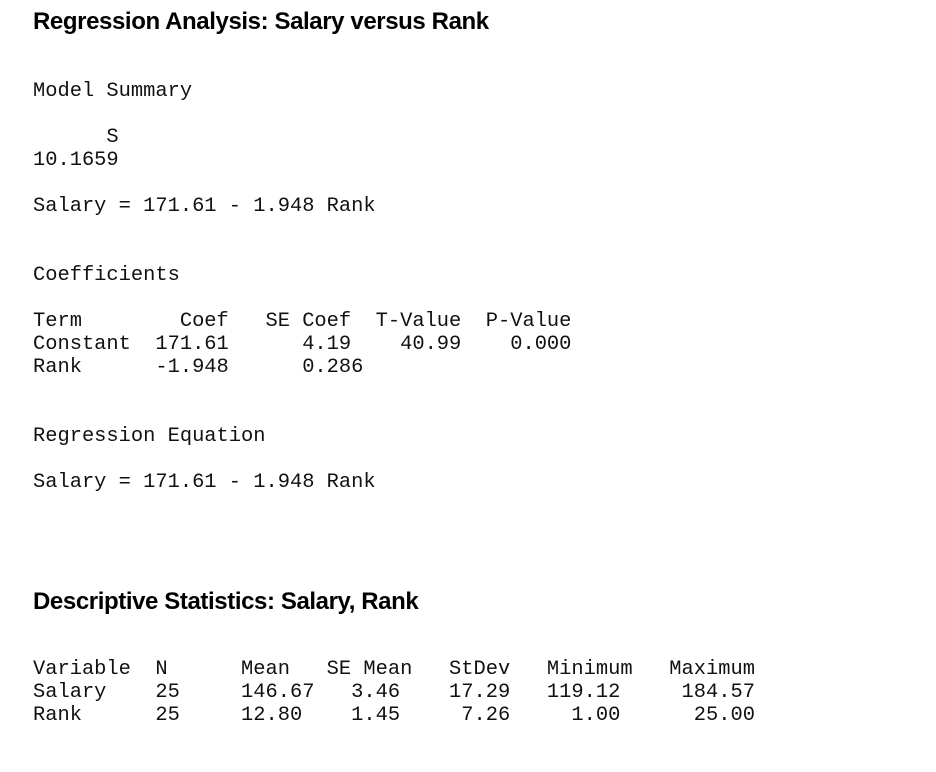 Image resolution: width=936 pixels, height=772 pixels. What do you see at coordinates (261, 21) in the screenshot?
I see `regression-analysis-title: Regression Analysis: Salary versus Rank` at bounding box center [261, 21].